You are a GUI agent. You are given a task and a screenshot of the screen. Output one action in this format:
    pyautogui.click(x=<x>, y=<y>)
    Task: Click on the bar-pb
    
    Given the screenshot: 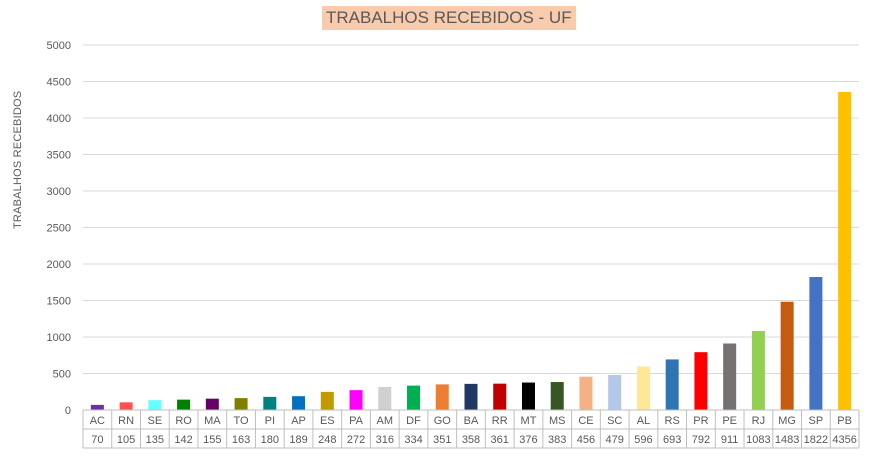 What is the action you would take?
    pyautogui.click(x=845, y=251)
    